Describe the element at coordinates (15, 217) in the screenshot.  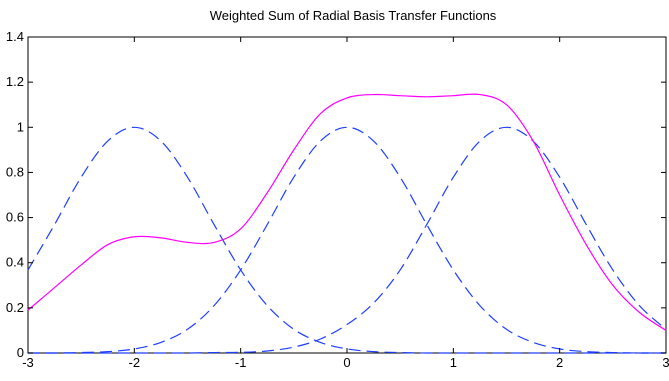
I see `y-tick-label: 0.6` at that location.